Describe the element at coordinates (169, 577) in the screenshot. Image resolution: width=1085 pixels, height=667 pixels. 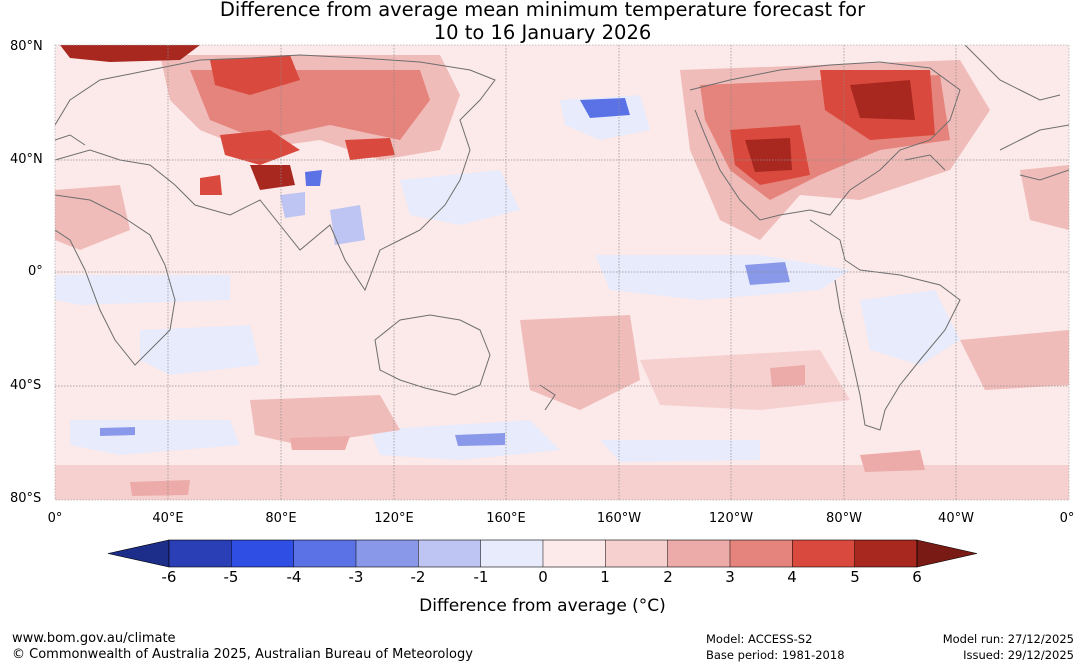
I see `colorbar-tick: -6` at that location.